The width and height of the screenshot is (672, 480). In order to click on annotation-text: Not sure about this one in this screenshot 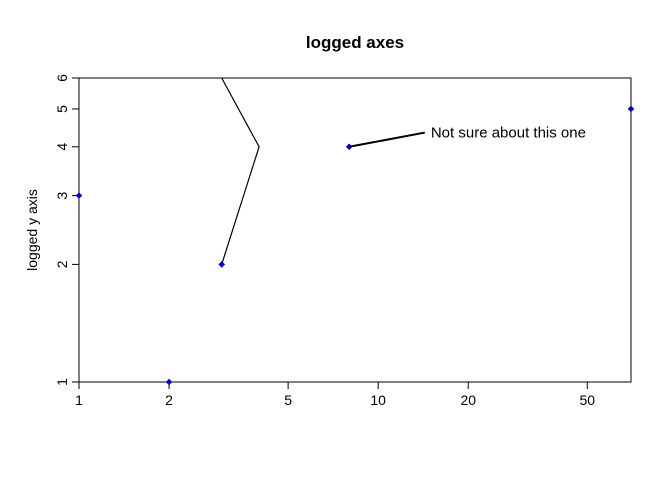, I will do `click(508, 133)`.